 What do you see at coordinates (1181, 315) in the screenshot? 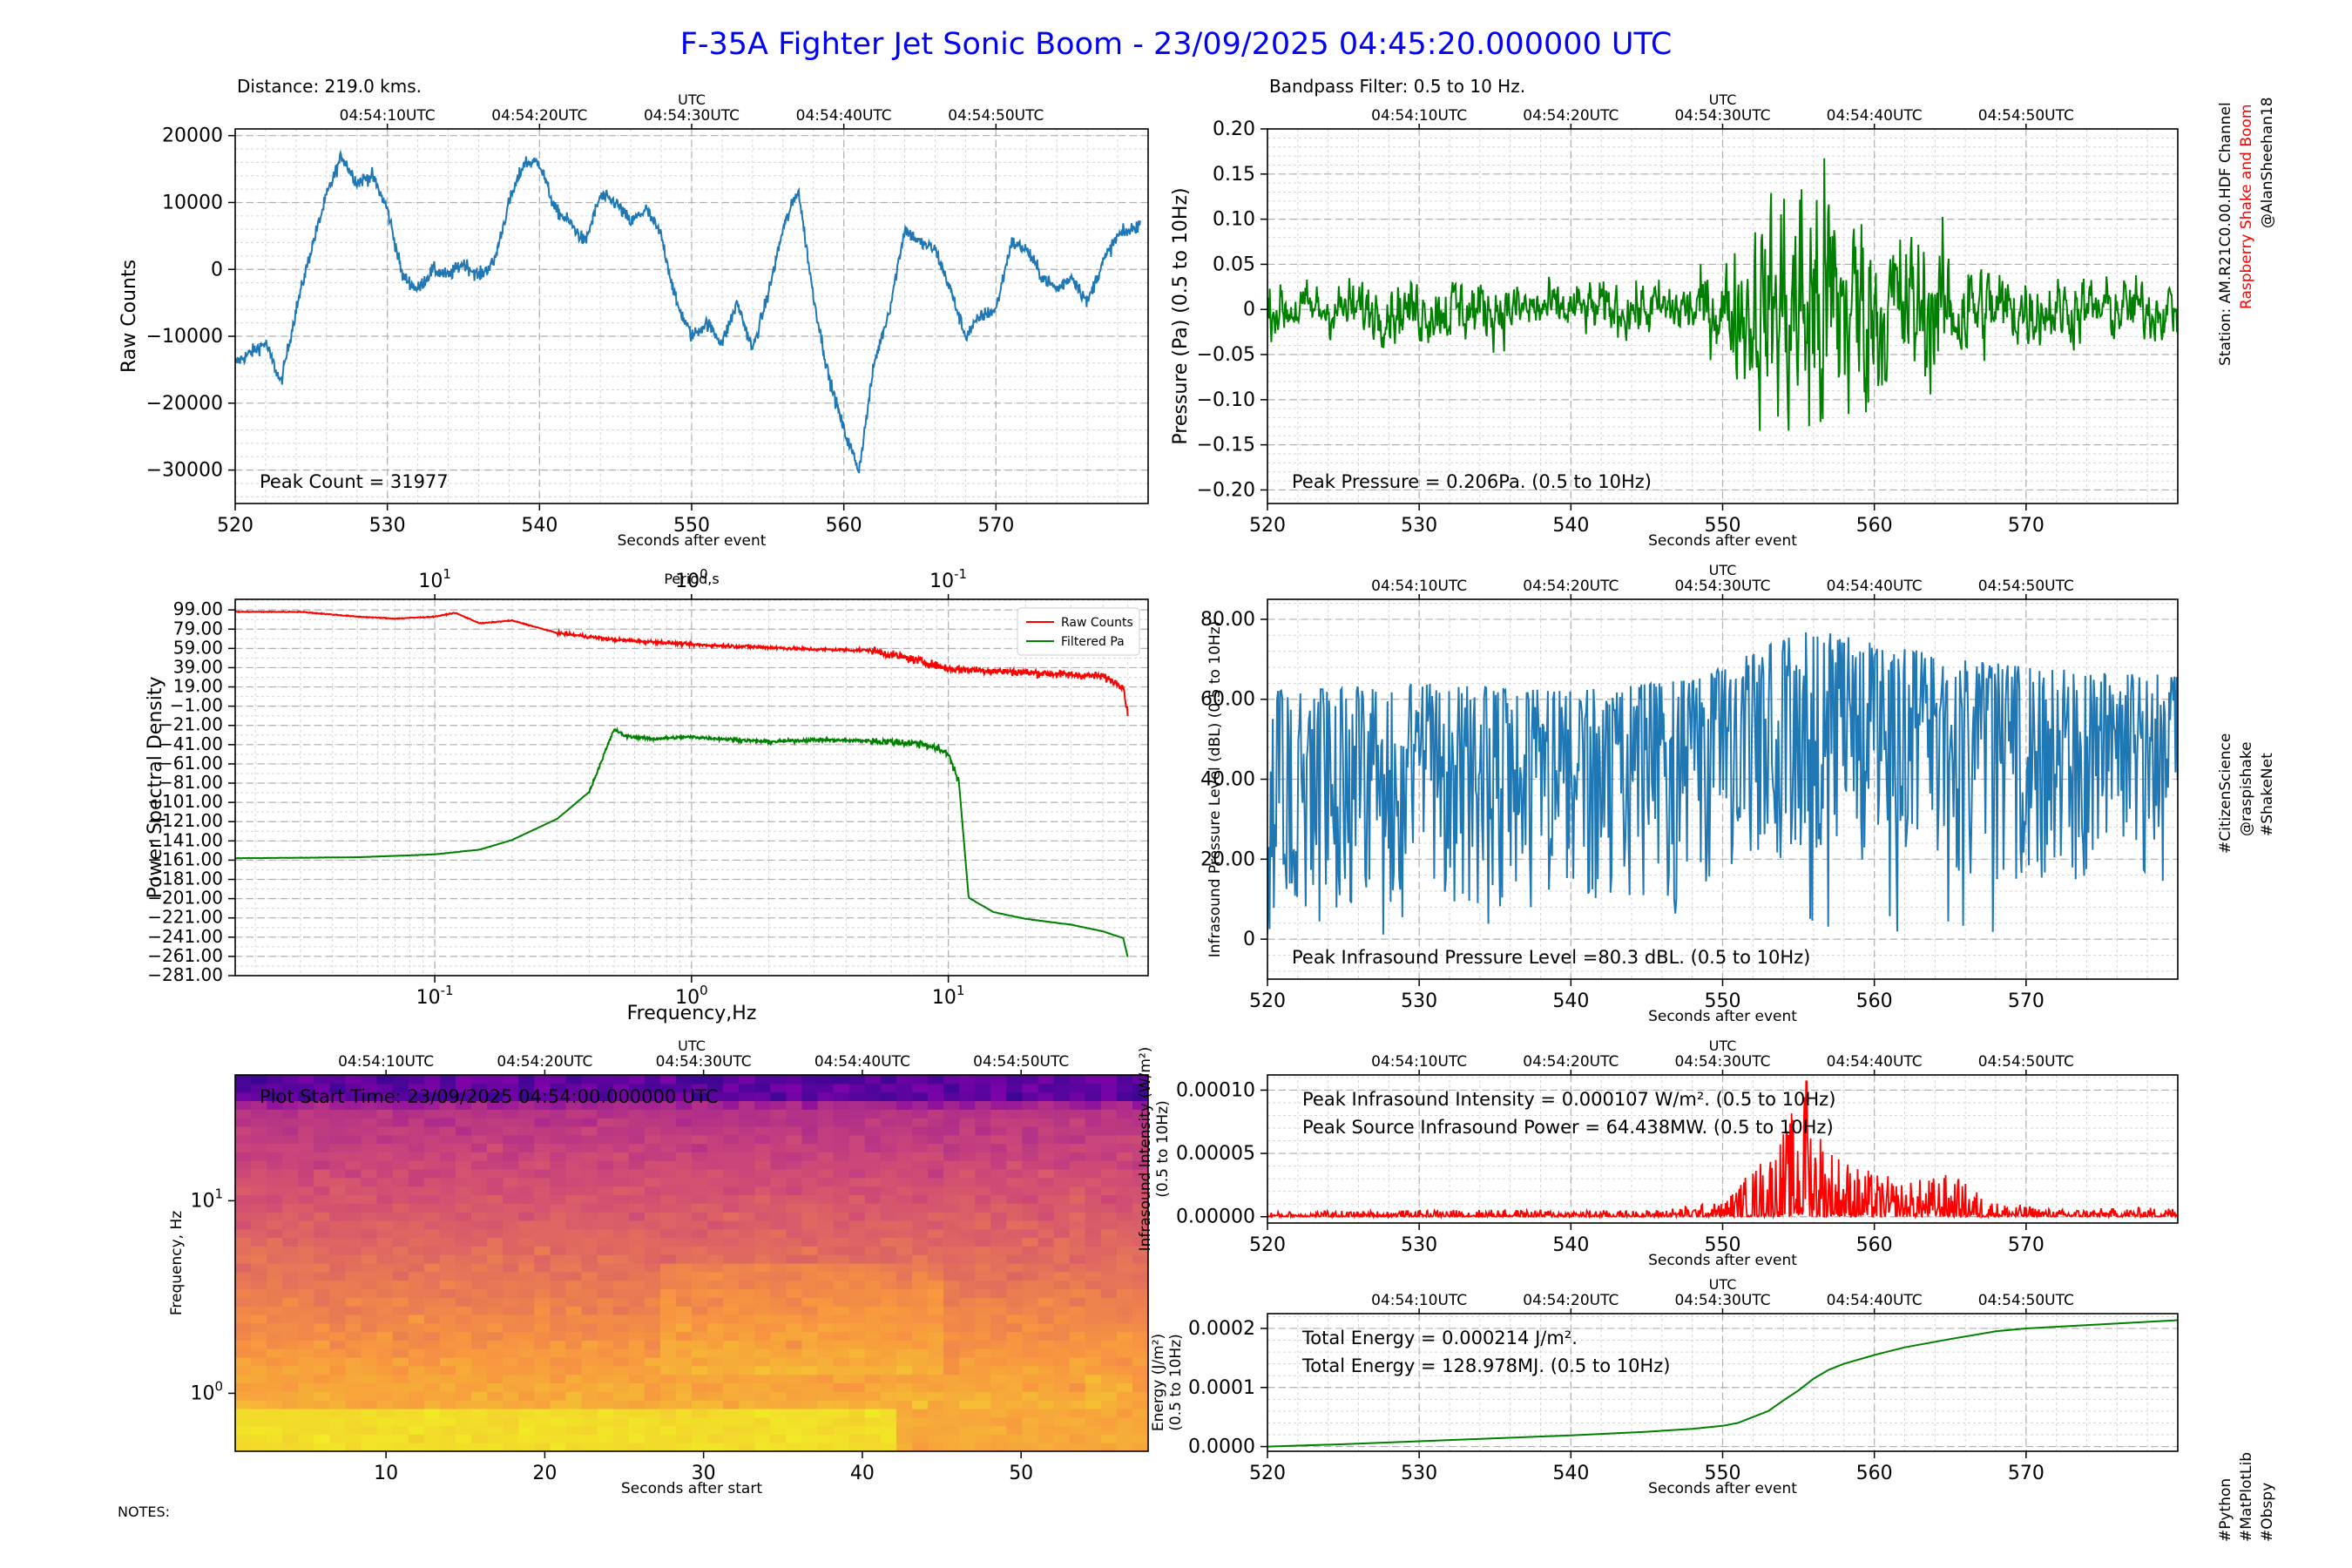
I see `y-axis-label: Pressure (Pa) (0.5 to 10Hz)` at bounding box center [1181, 315].